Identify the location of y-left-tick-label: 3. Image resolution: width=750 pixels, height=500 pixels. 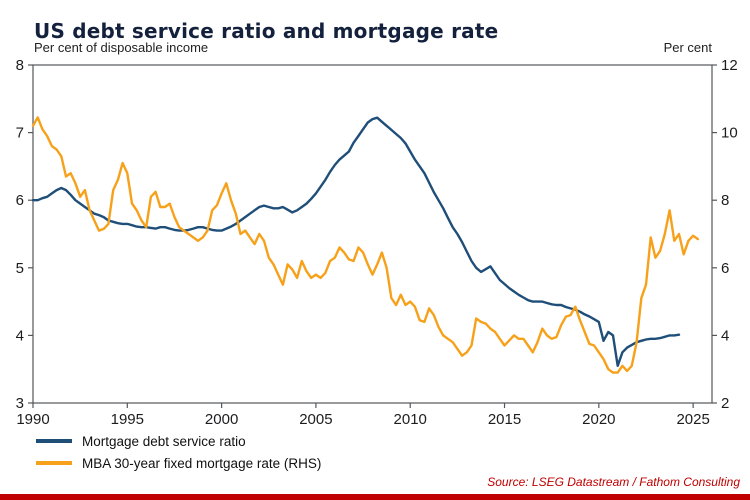
(20, 403).